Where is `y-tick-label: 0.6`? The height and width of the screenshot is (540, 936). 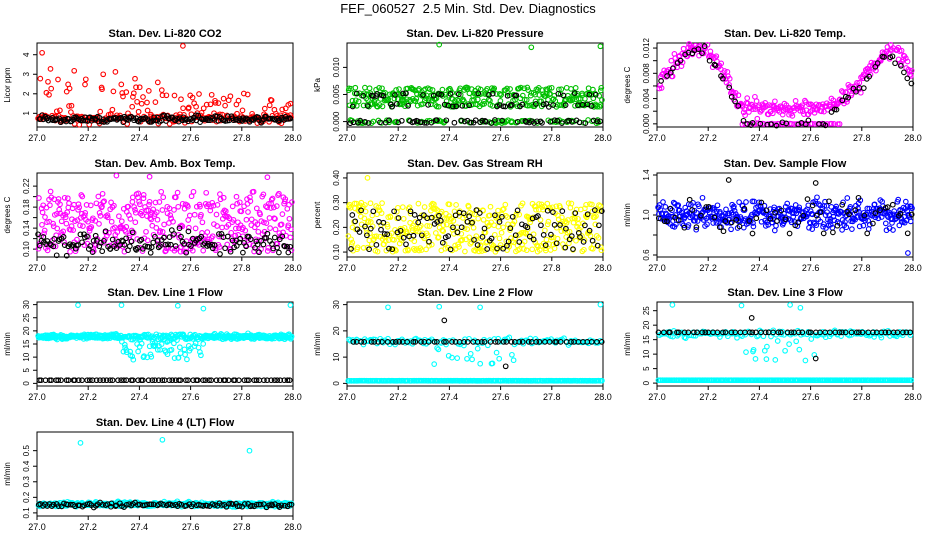 y-tick-label: 0.6 is located at coordinates (646, 255).